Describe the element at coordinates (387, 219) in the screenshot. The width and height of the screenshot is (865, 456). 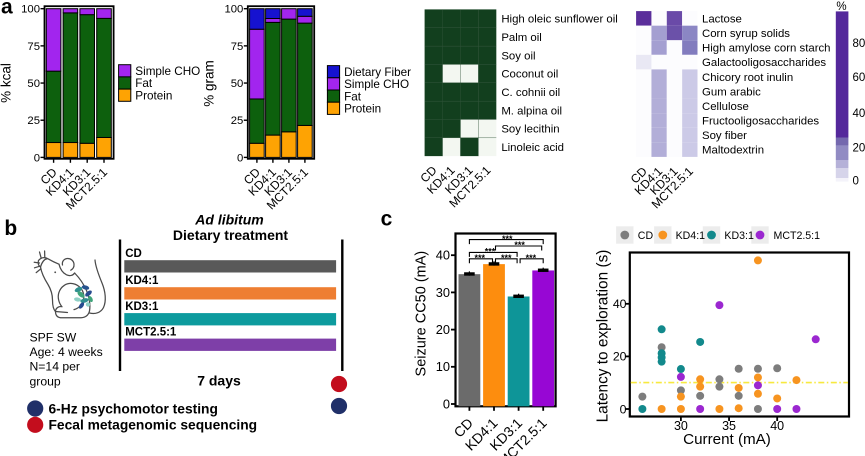
I see `svg-text: c` at that location.